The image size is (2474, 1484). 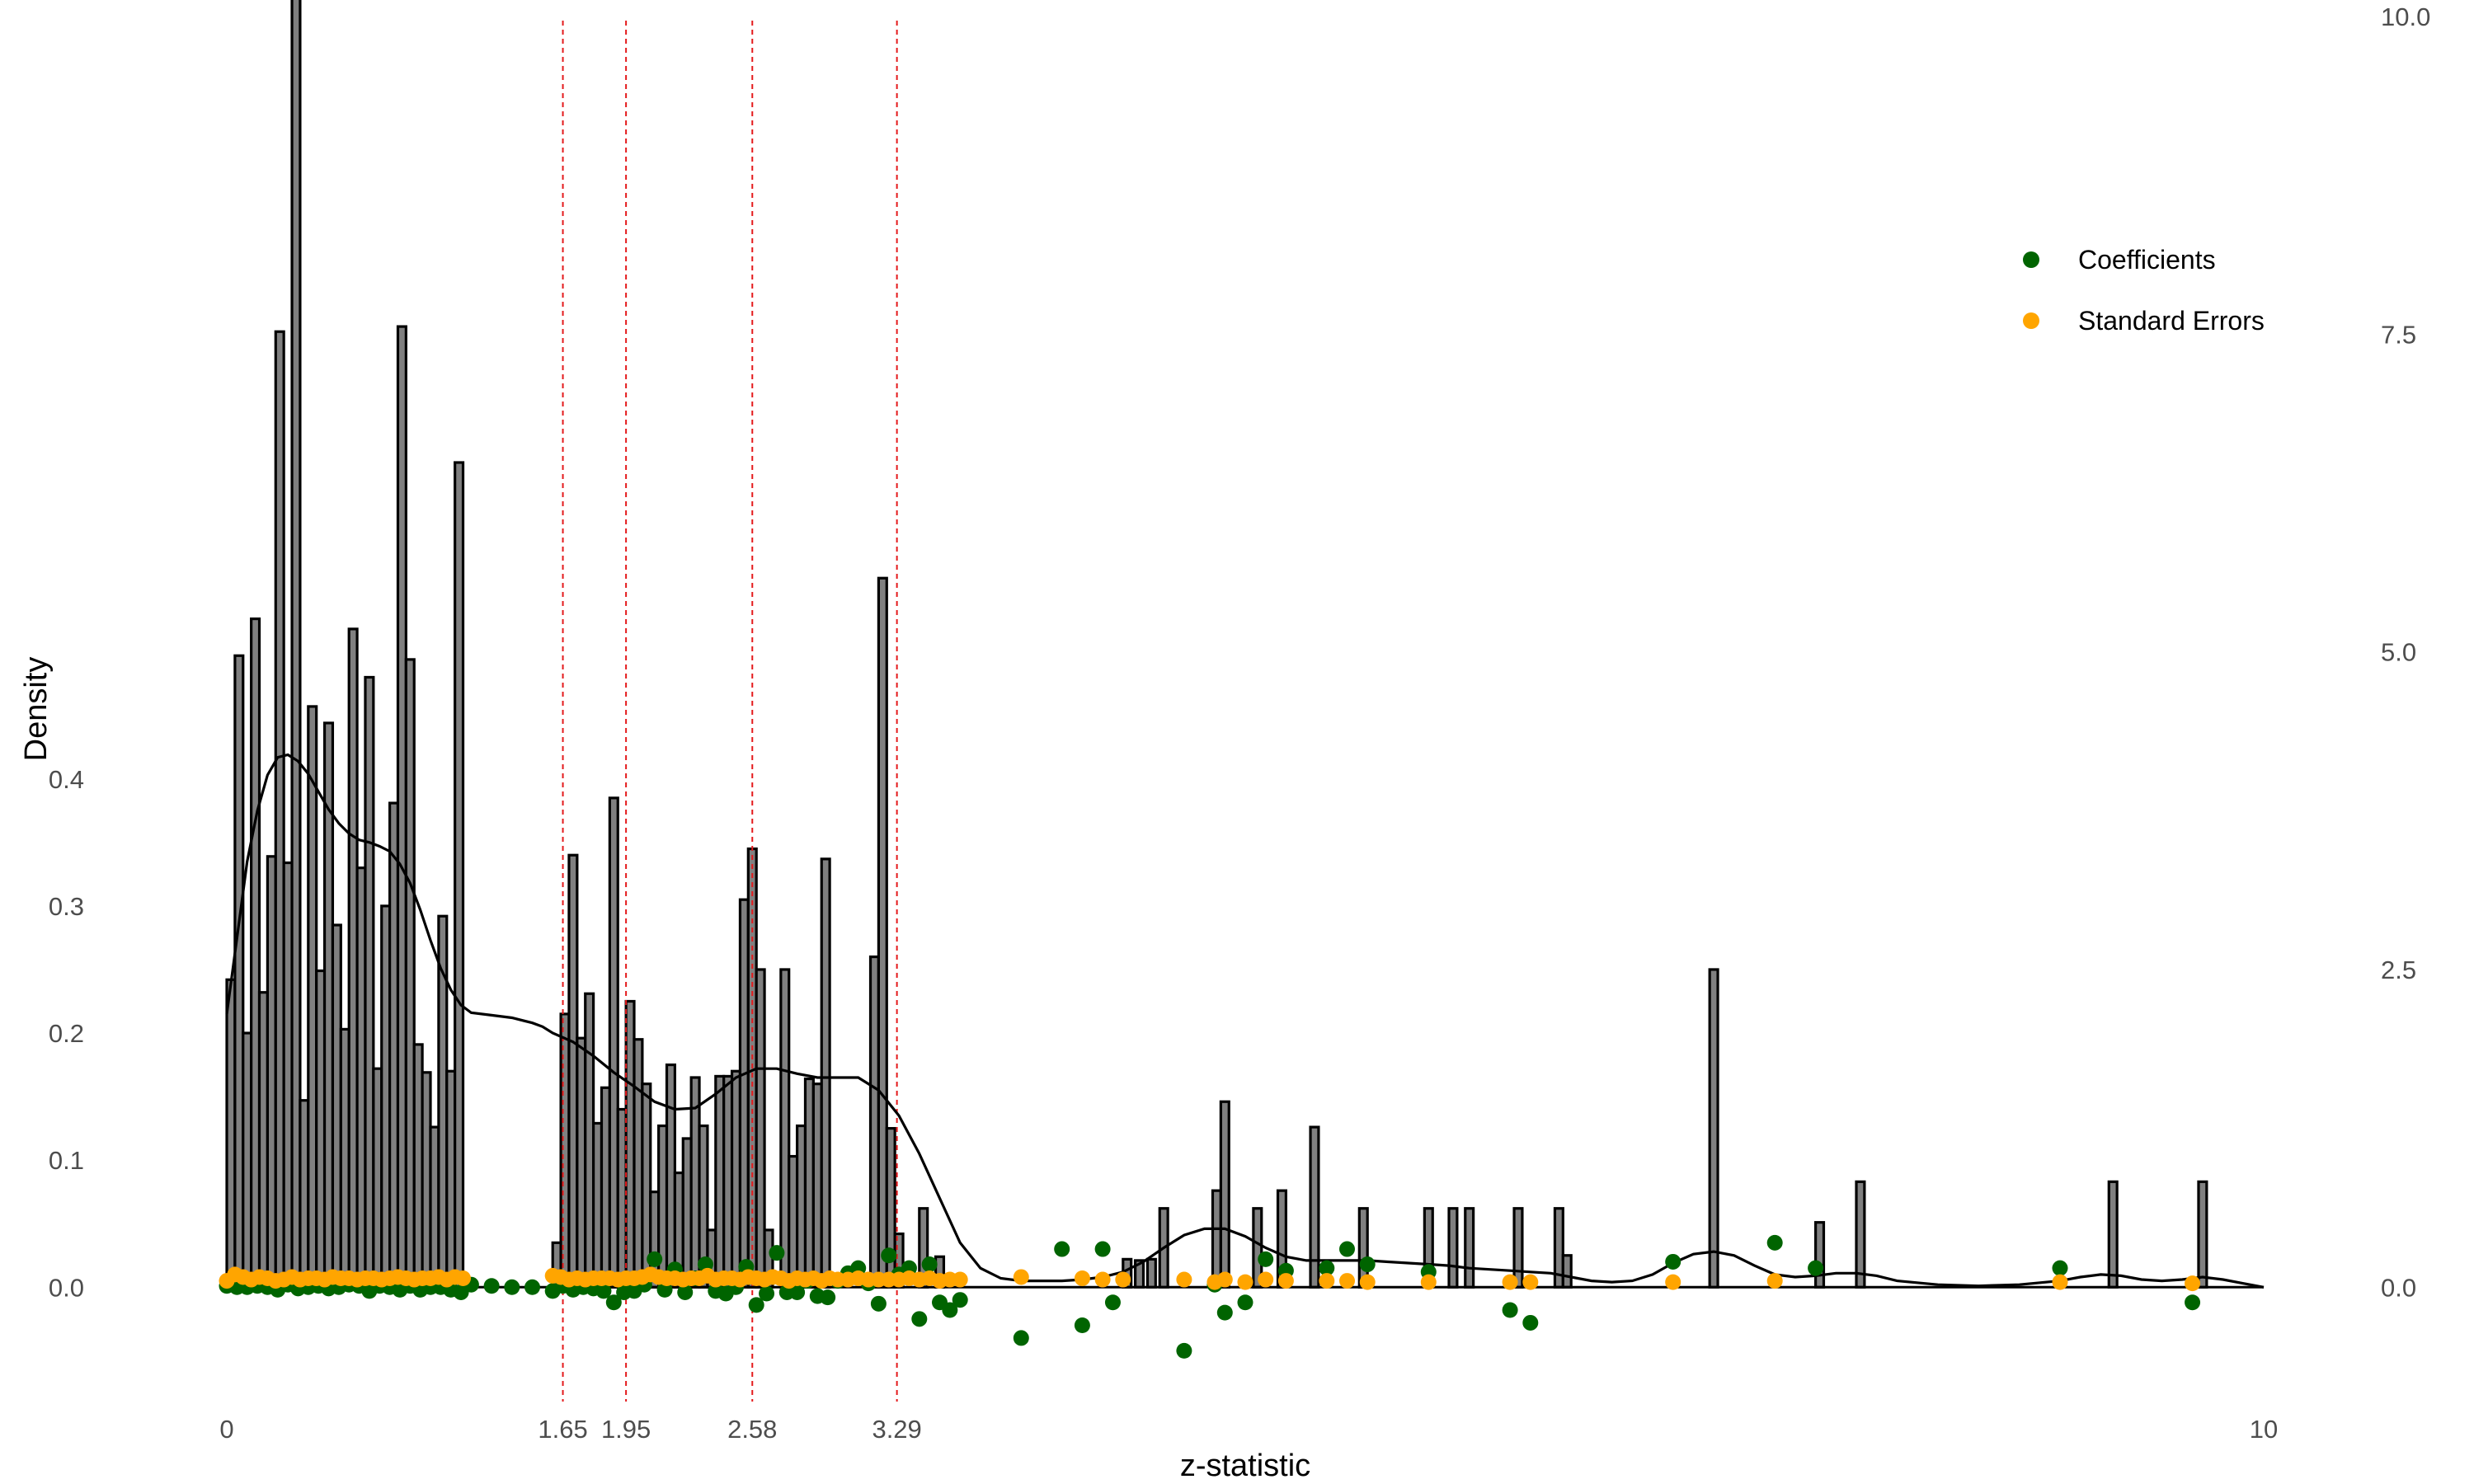 I want to click on y-left-tick-label: 0.1, so click(x=66, y=1160).